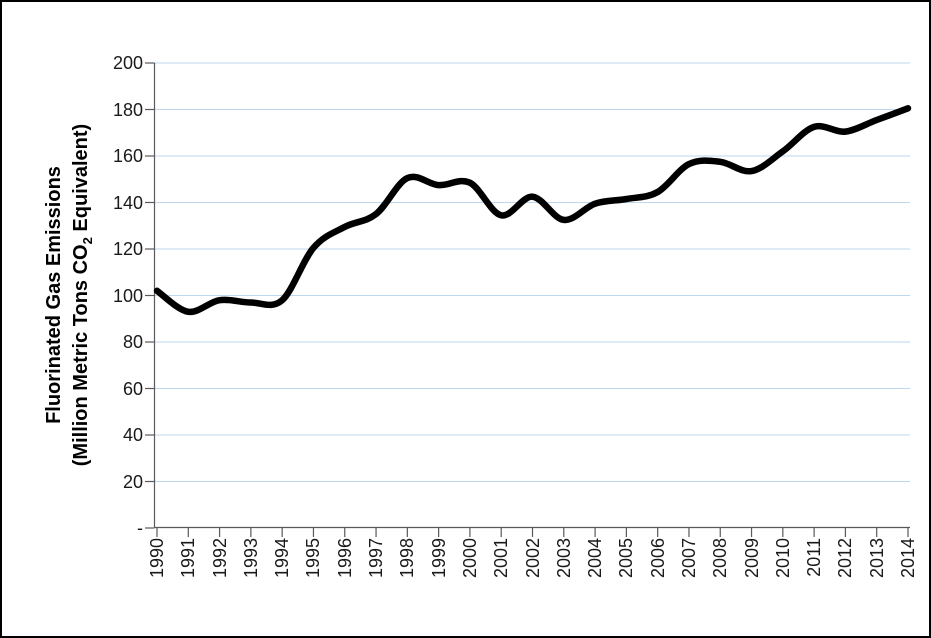 The width and height of the screenshot is (931, 638). I want to click on x-tick-label: 2007, so click(688, 558).